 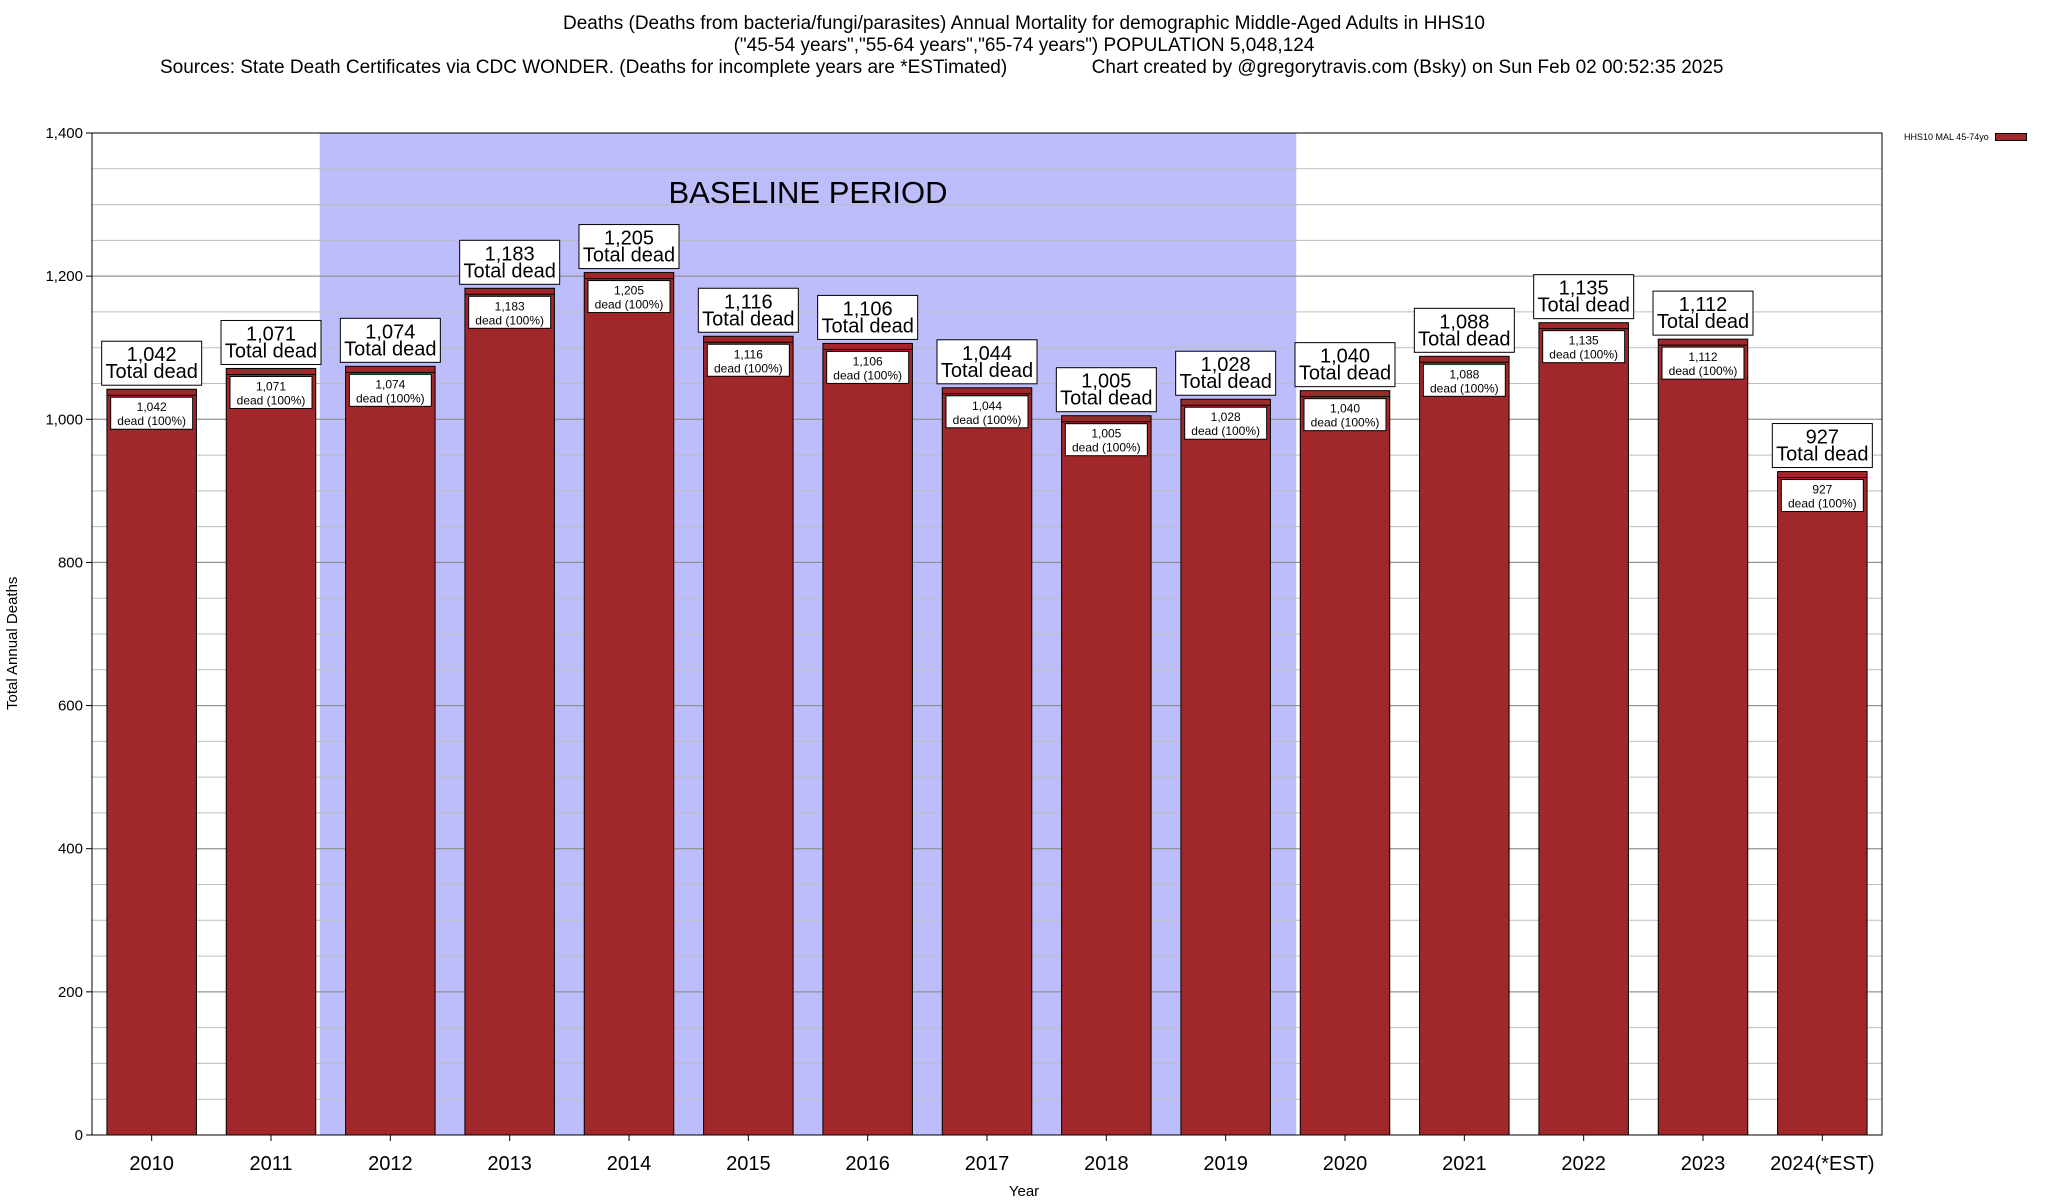 What do you see at coordinates (748, 1164) in the screenshot?
I see `x-tick-label: 2015` at bounding box center [748, 1164].